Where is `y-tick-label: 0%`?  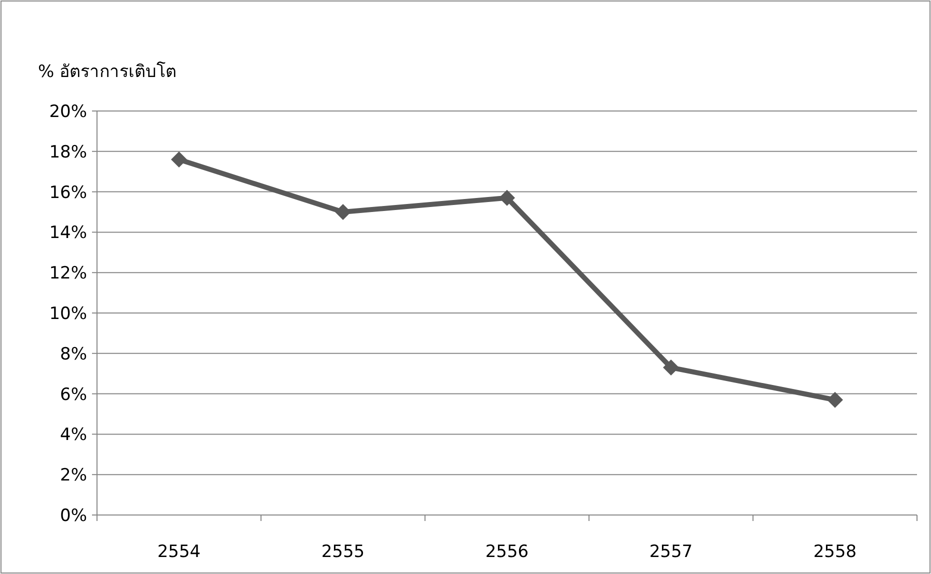
y-tick-label: 0% is located at coordinates (73, 516).